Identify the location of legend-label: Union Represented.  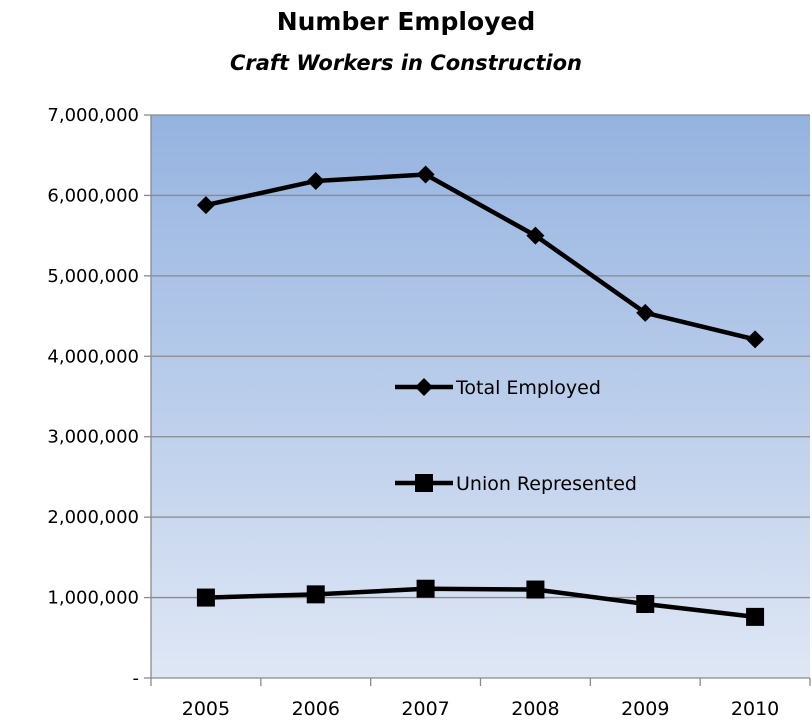
(546, 484).